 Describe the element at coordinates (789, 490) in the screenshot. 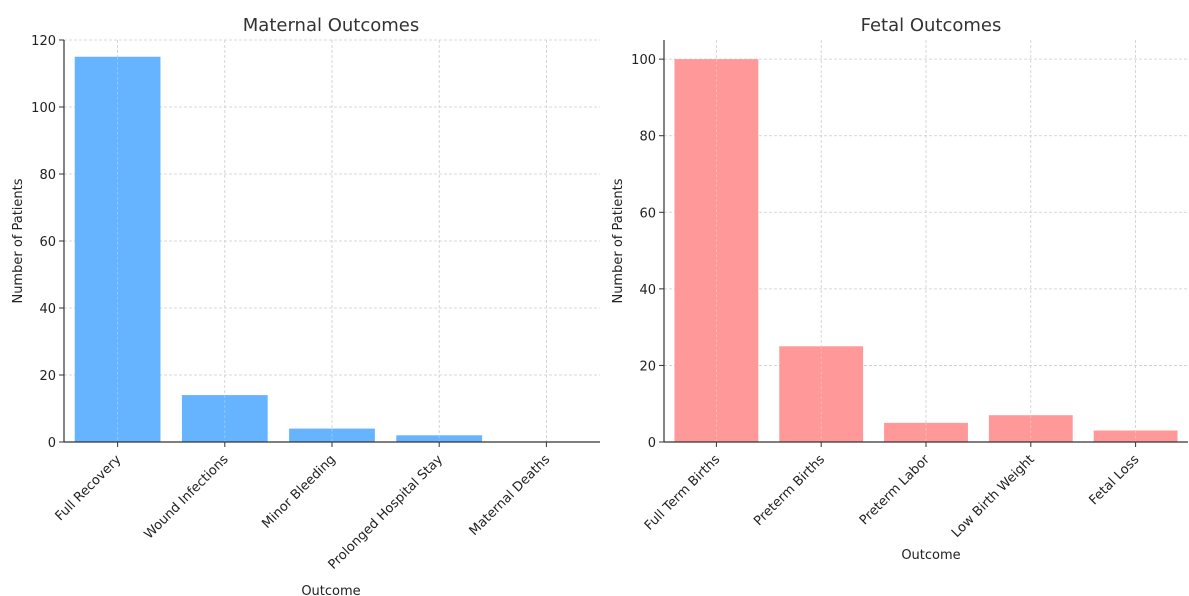

I see `x-tick-label: Preterm Births` at that location.